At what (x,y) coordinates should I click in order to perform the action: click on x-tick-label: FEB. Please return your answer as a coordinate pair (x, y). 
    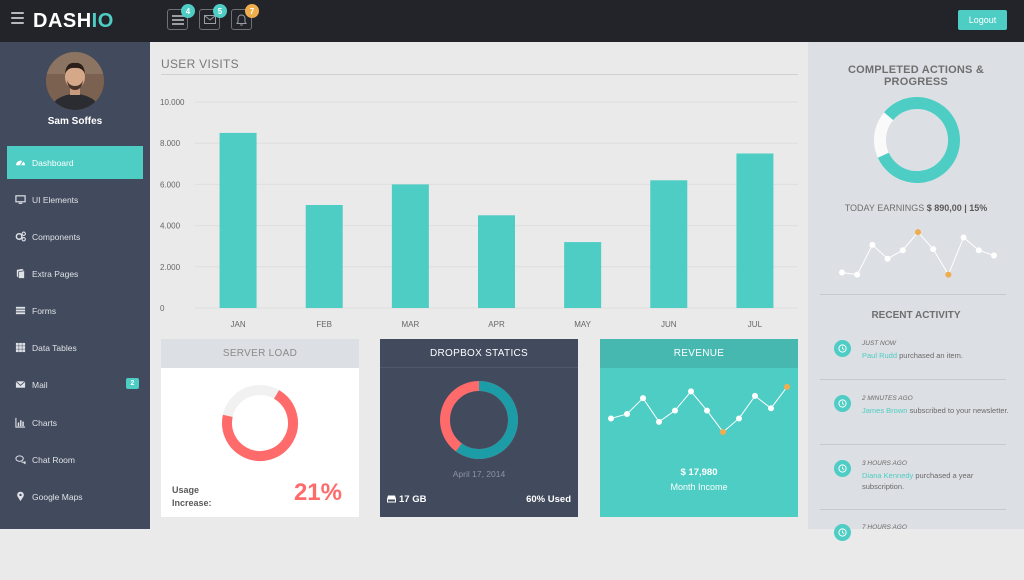
    Looking at the image, I should click on (324, 324).